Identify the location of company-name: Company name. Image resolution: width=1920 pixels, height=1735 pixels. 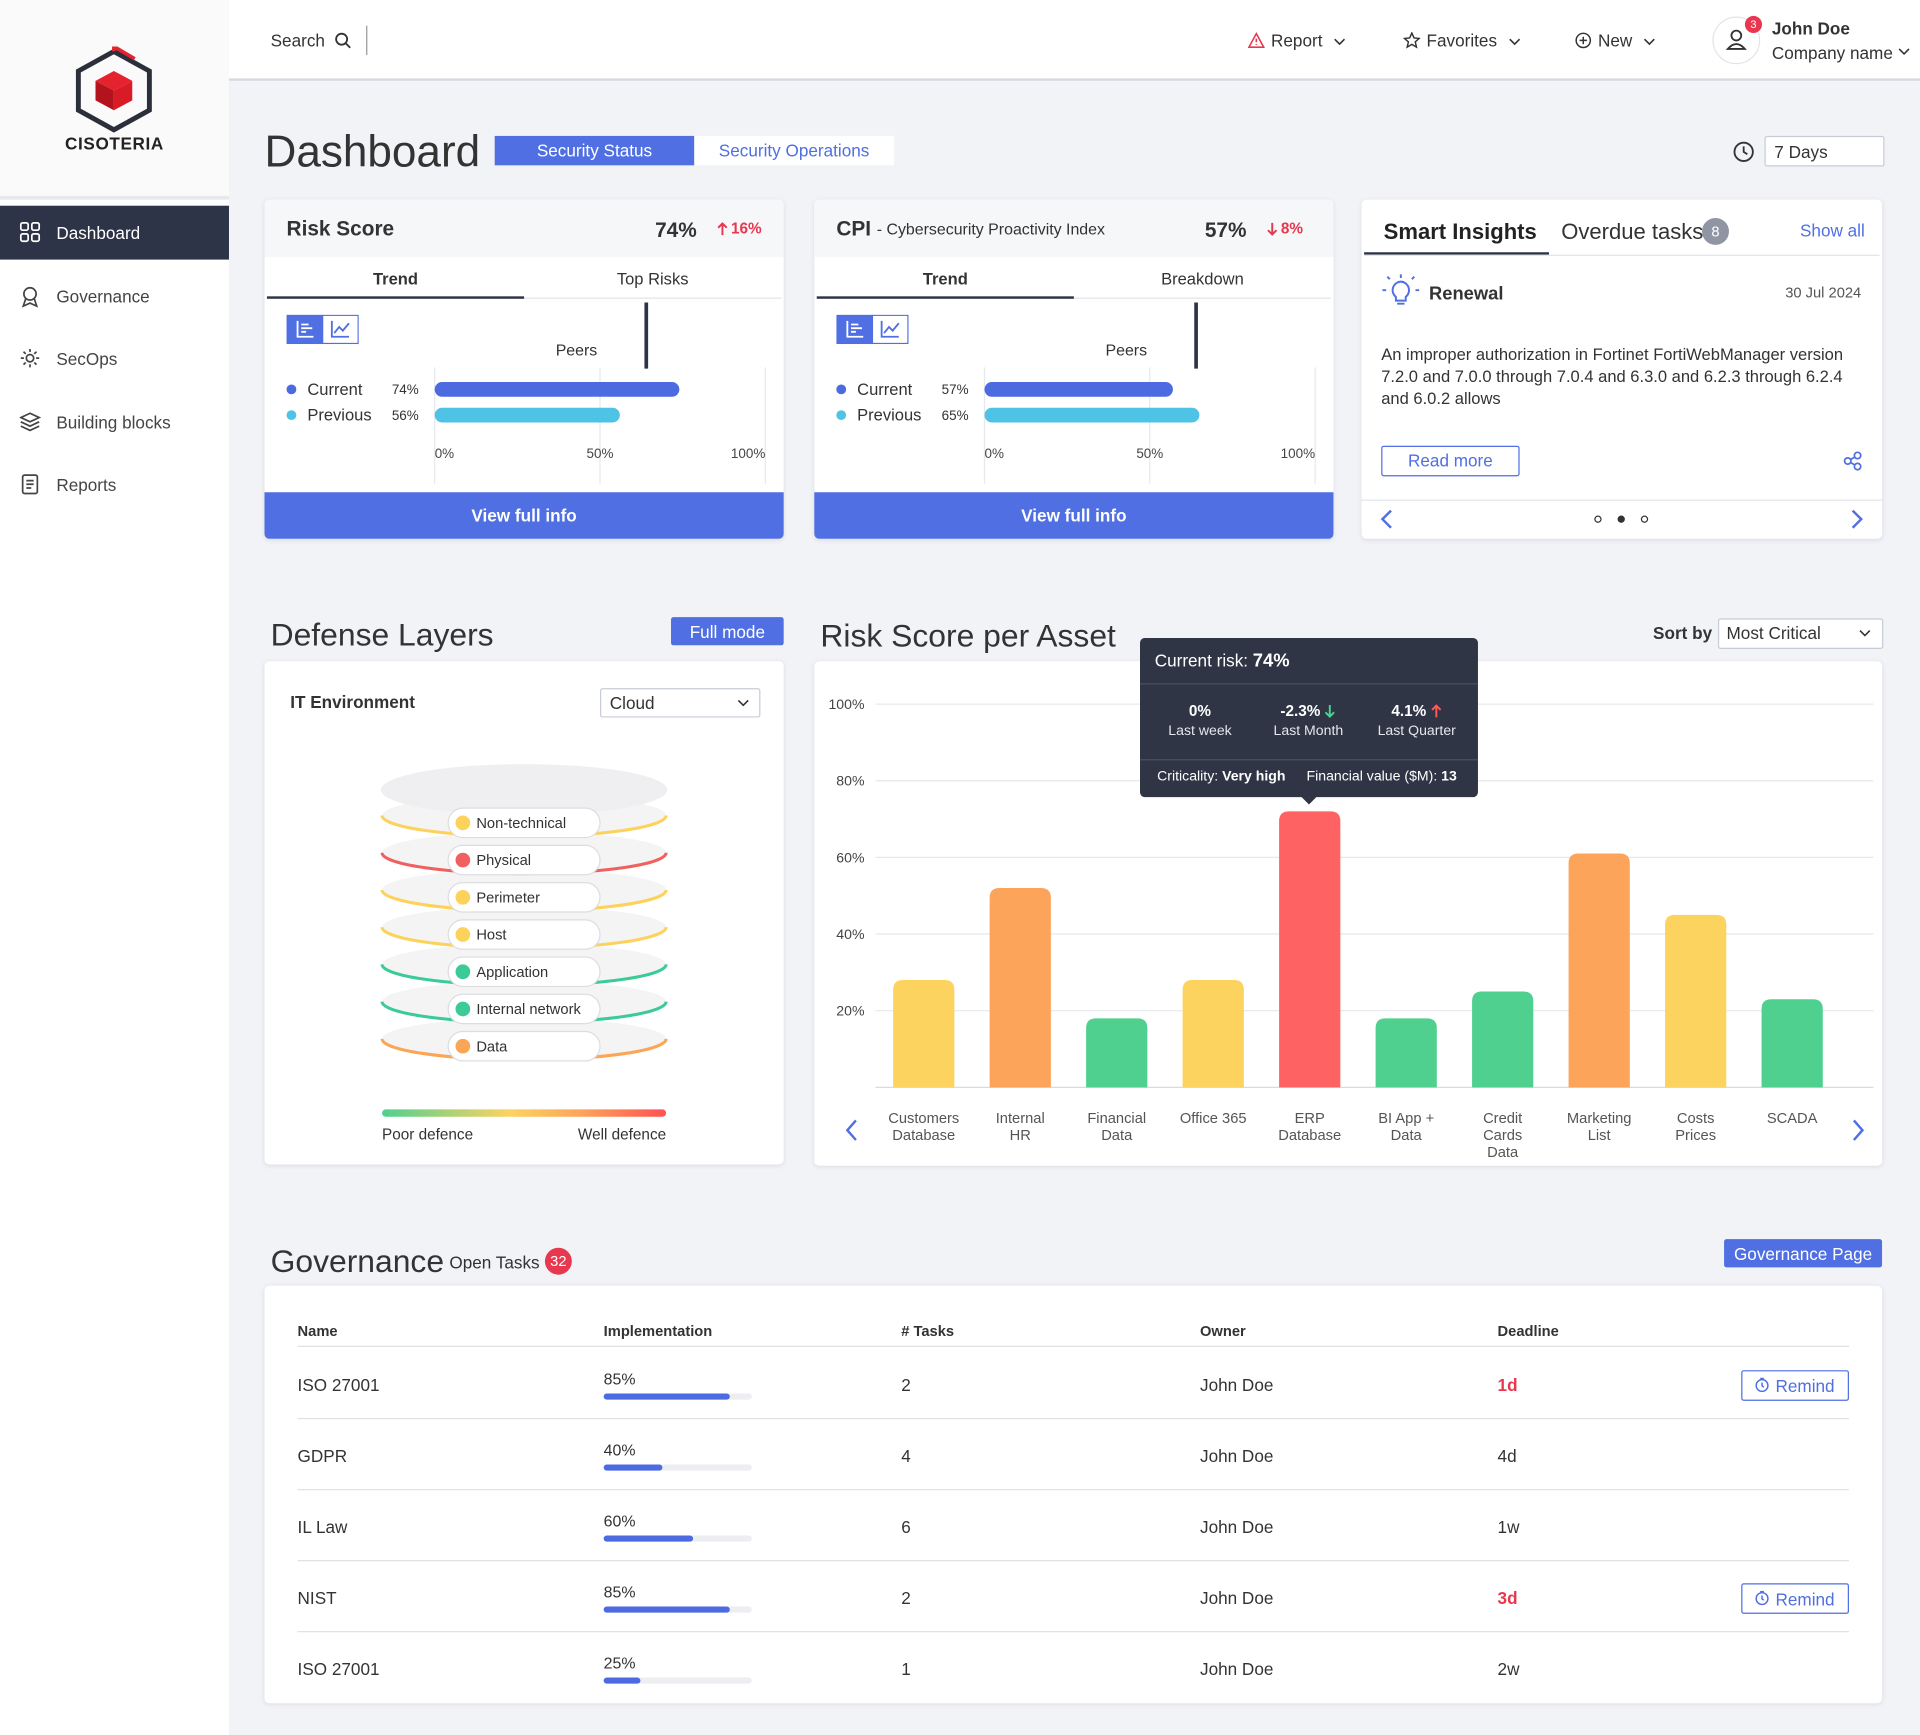
(1832, 52).